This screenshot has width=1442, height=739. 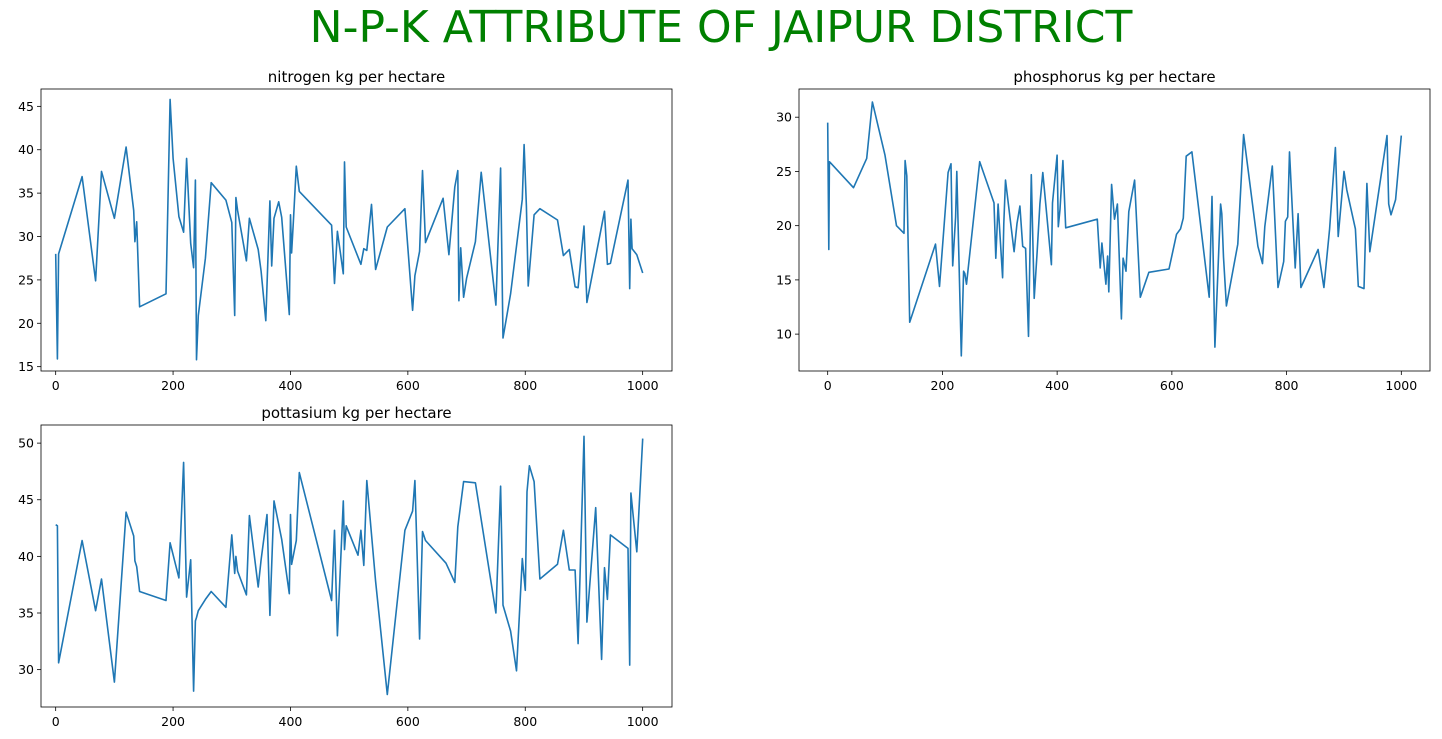 What do you see at coordinates (26, 613) in the screenshot?
I see `pottasium-ytick-label: 35` at bounding box center [26, 613].